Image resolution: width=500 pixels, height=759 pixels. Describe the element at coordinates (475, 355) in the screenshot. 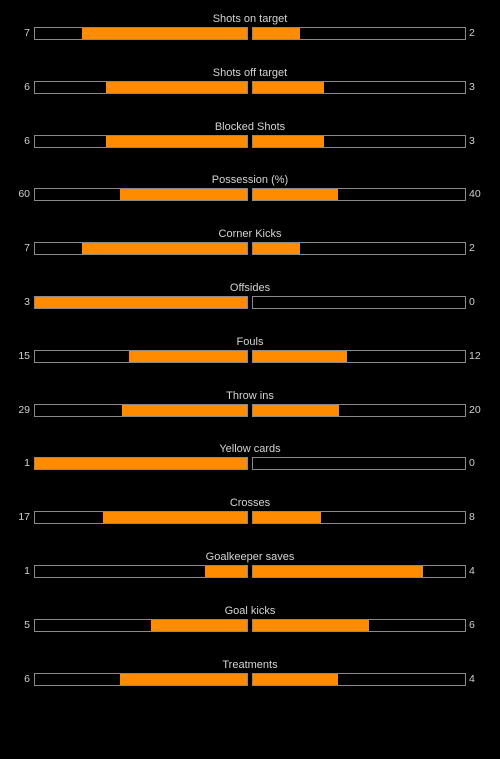

I see `away-value: 12` at that location.